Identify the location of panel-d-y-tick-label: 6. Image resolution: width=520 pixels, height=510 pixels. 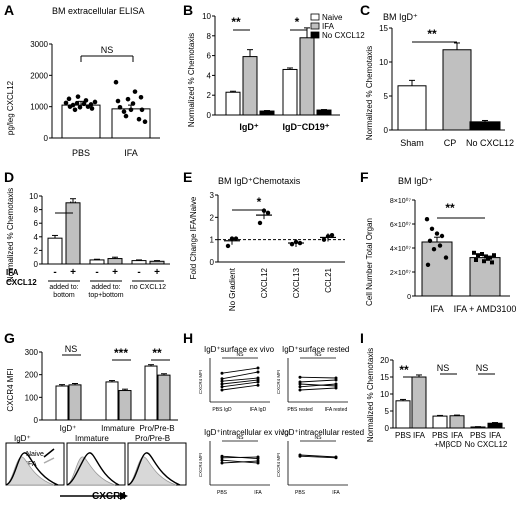
(36, 223).